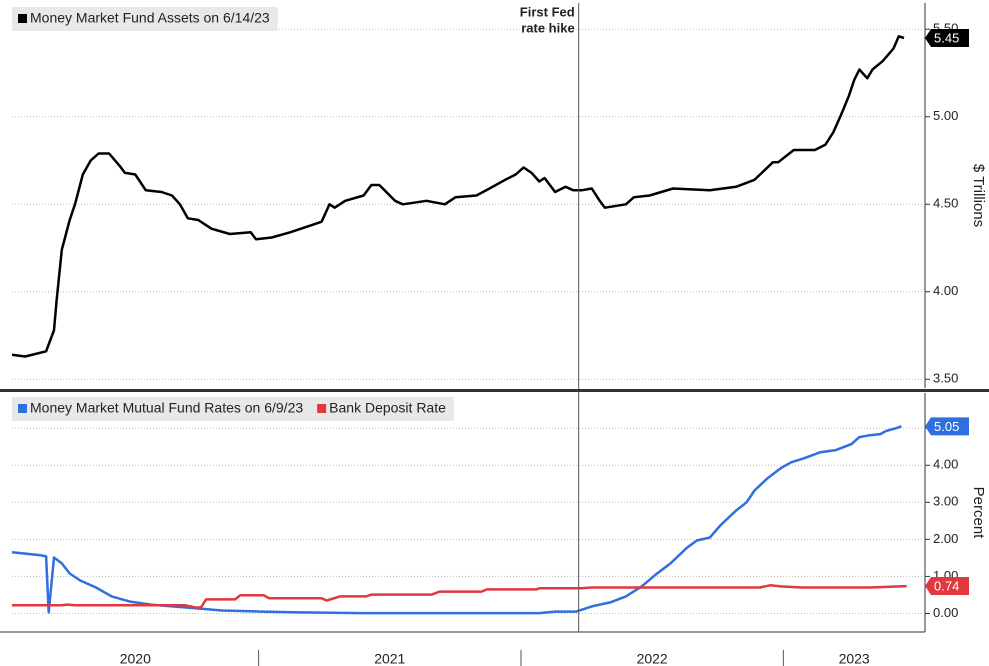 This screenshot has width=989, height=666. What do you see at coordinates (945, 501) in the screenshot?
I see `y-tick-label: 3.00` at bounding box center [945, 501].